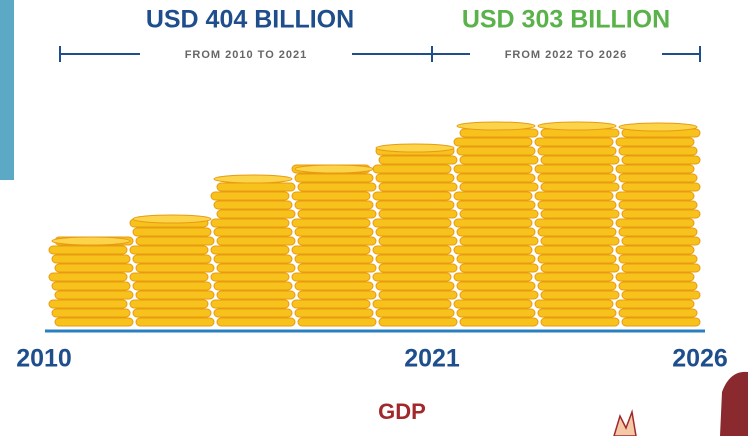 This screenshot has height=436, width=748. I want to click on side-bar, so click(7, 90).